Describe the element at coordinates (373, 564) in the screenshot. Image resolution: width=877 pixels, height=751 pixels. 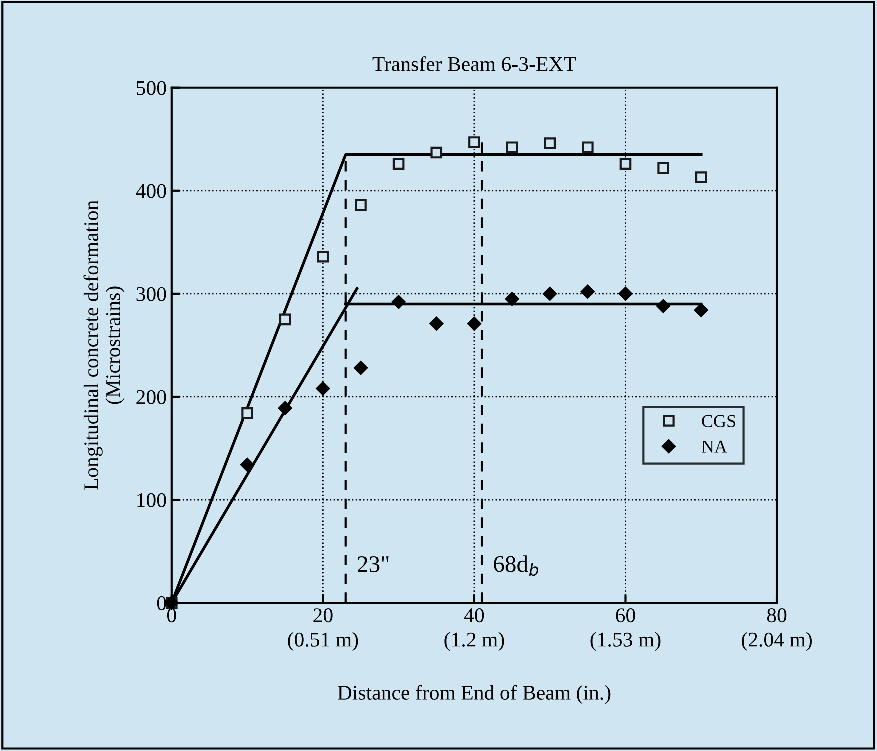
I see `annotation: 23"` at that location.